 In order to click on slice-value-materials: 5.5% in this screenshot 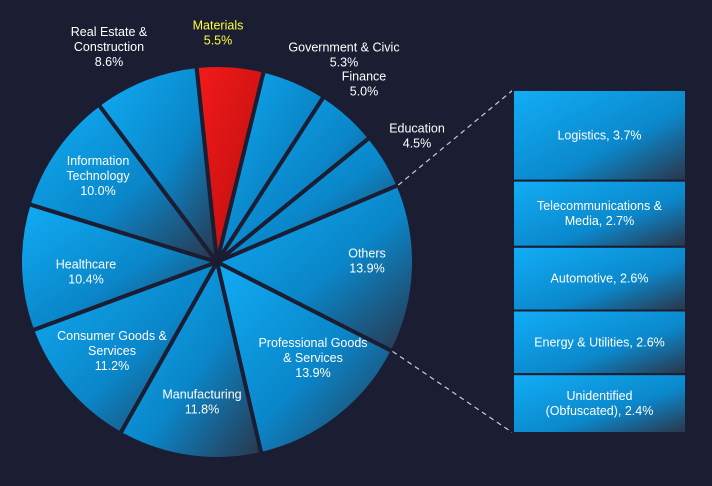, I will do `click(218, 41)`.